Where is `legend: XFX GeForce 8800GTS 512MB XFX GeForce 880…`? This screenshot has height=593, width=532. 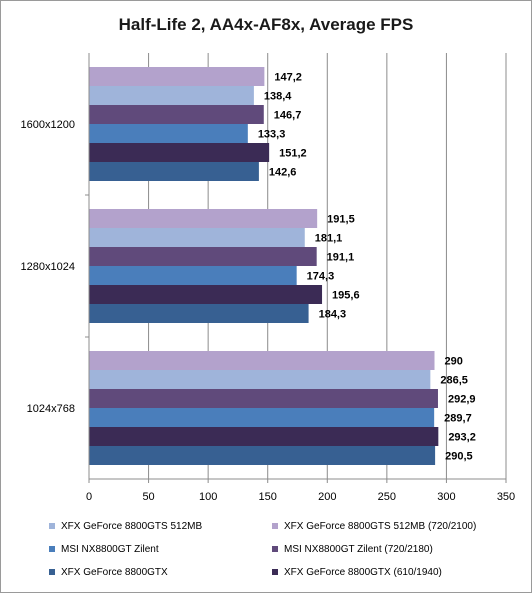 legend: XFX GeForce 8800GTS 512MB XFX GeForce 880… is located at coordinates (262, 549).